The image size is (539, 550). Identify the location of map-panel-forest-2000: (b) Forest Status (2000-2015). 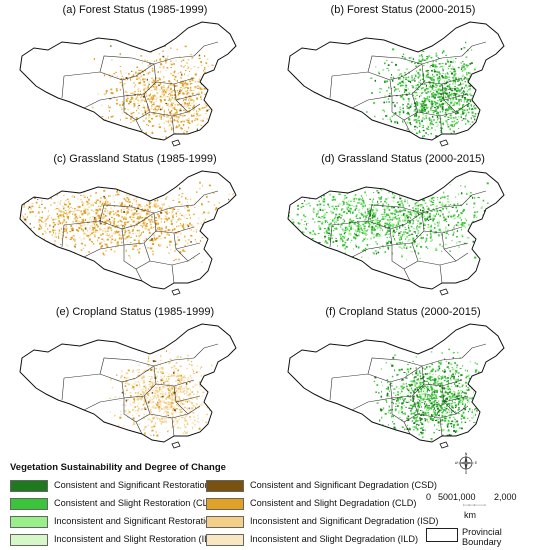
(403, 78).